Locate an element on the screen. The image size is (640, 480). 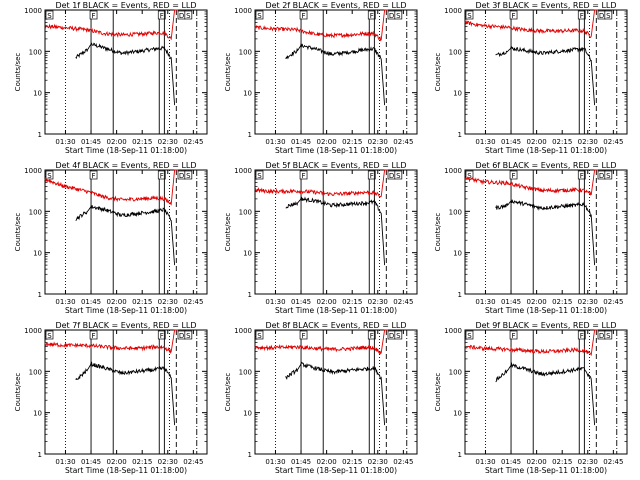
chart-title: Det 3f BLACK = Events, RED = LLD is located at coordinates (545, 5).